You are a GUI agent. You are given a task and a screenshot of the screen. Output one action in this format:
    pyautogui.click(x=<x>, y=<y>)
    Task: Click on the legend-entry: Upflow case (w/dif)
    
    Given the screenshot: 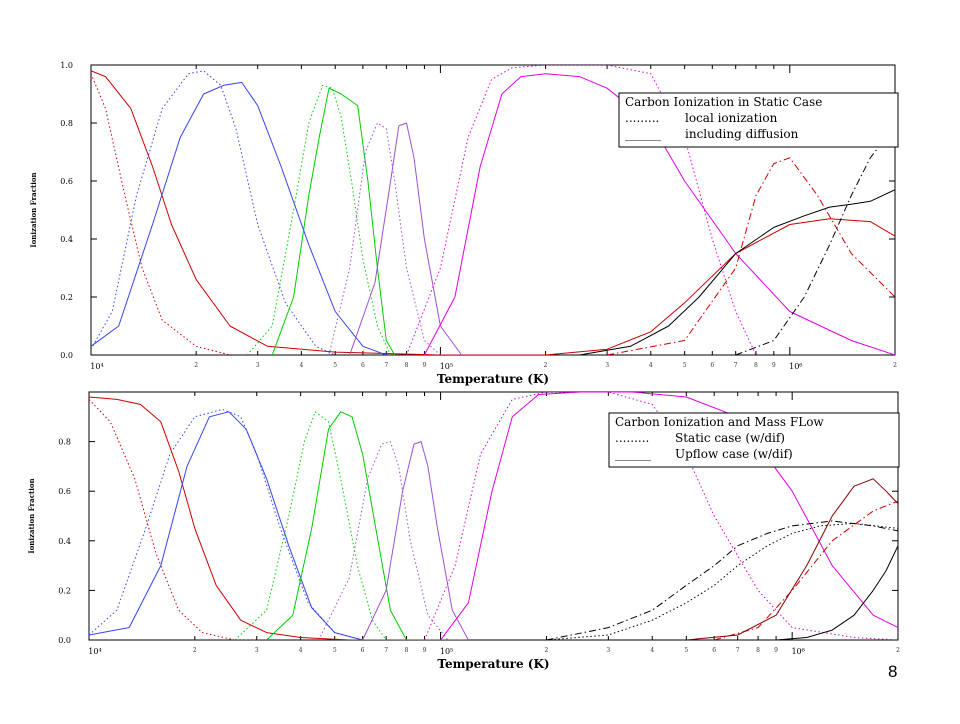 What is the action you would take?
    pyautogui.click(x=734, y=454)
    